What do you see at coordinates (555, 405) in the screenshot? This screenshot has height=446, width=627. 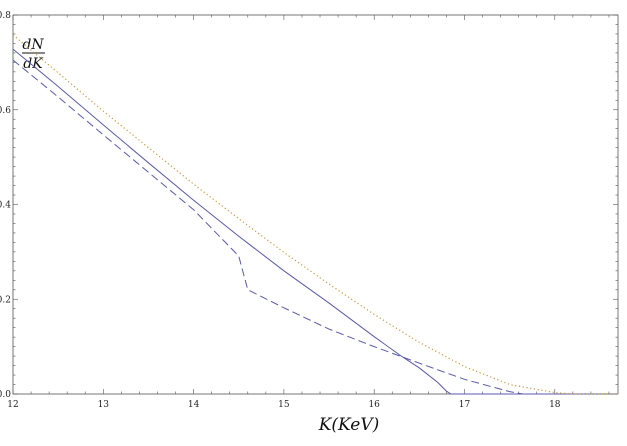 I see `x-tick-label: 18` at bounding box center [555, 405].